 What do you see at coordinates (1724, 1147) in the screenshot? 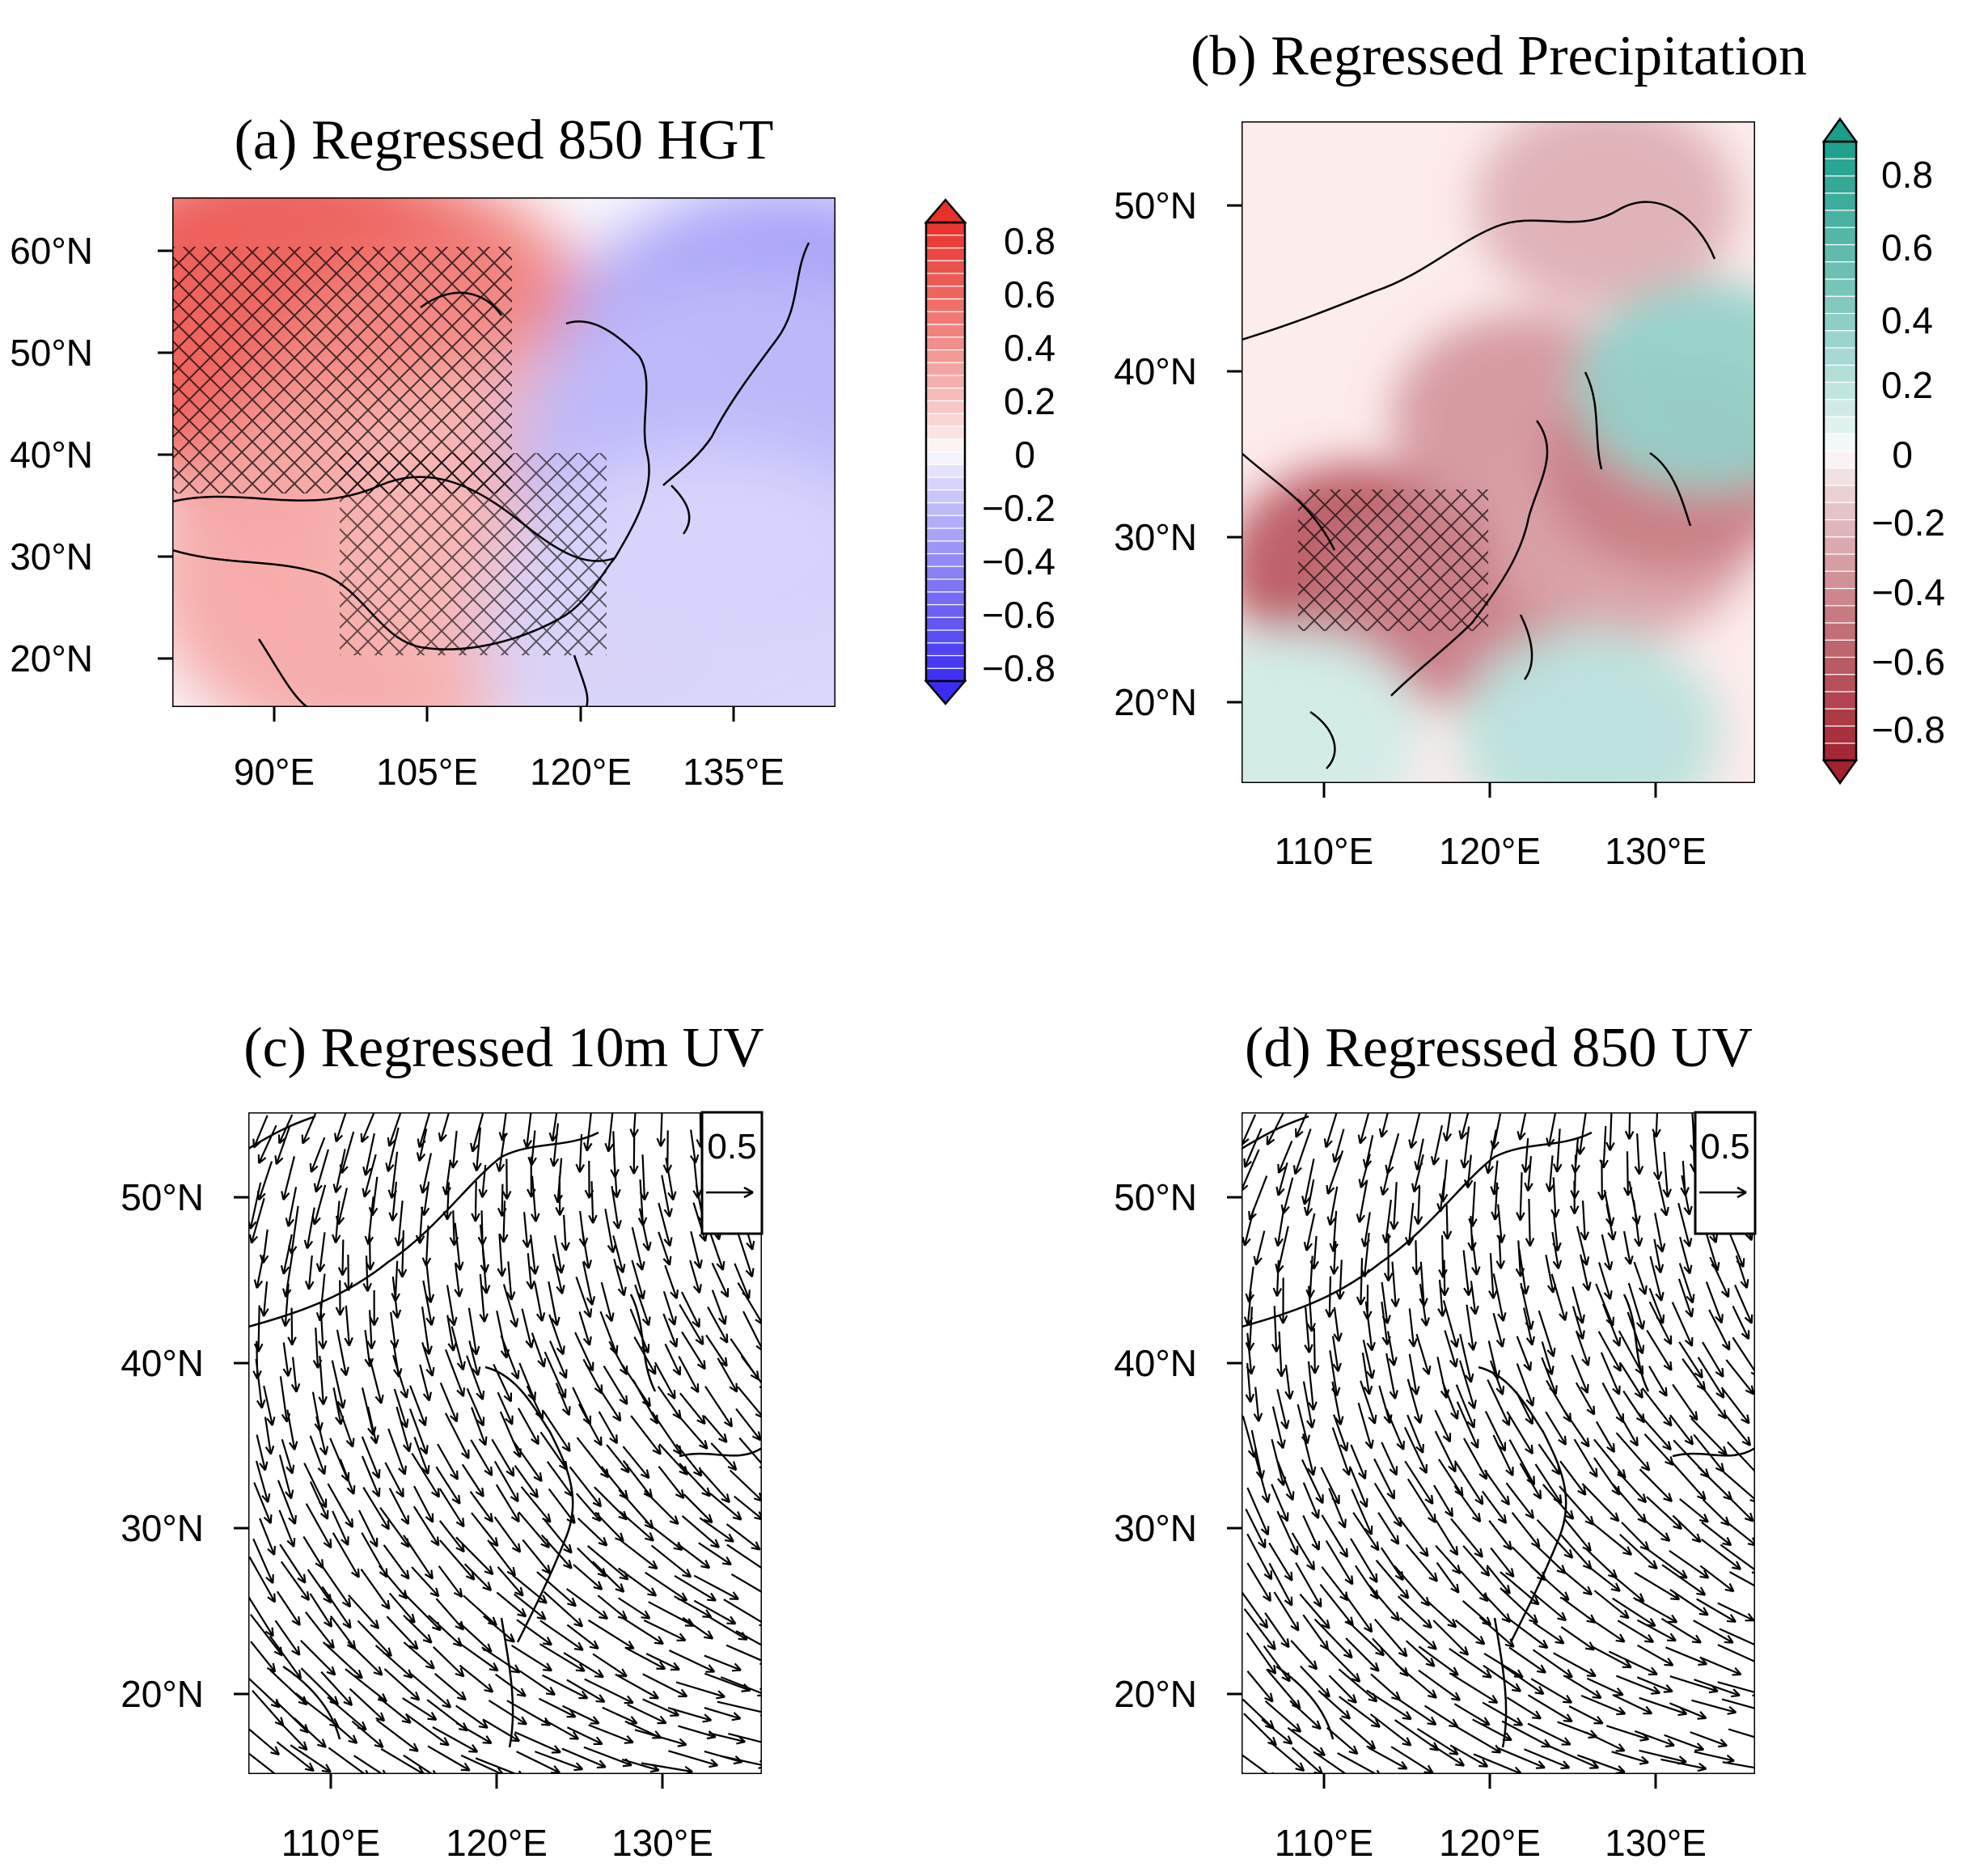
I see `panel-d-reference-label: 0.5` at bounding box center [1724, 1147].